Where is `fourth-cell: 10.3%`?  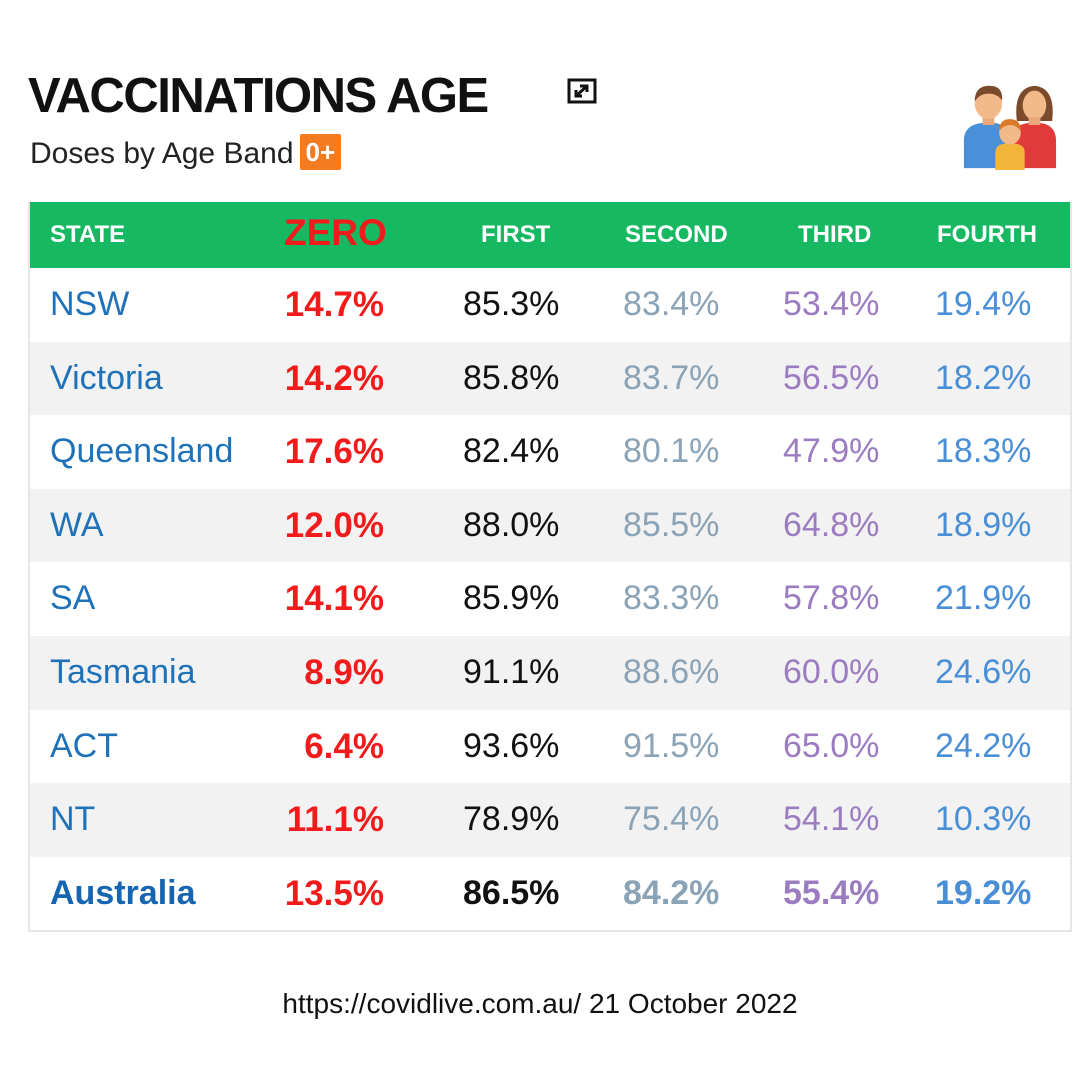 fourth-cell: 10.3% is located at coordinates (983, 819).